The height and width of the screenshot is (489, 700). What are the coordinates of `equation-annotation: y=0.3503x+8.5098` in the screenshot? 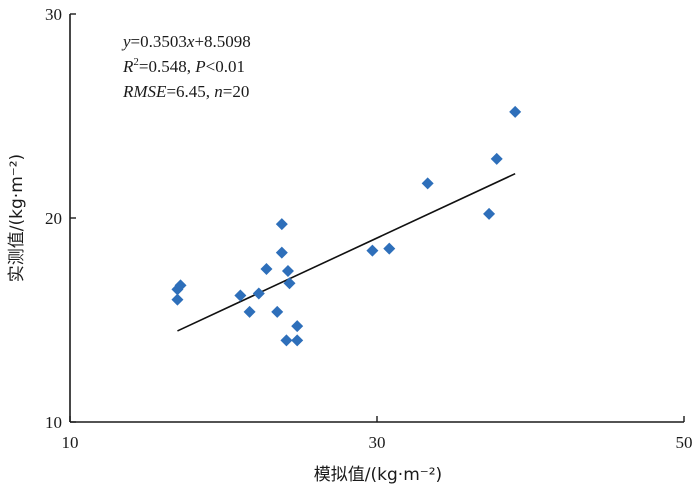 It's located at (186, 41).